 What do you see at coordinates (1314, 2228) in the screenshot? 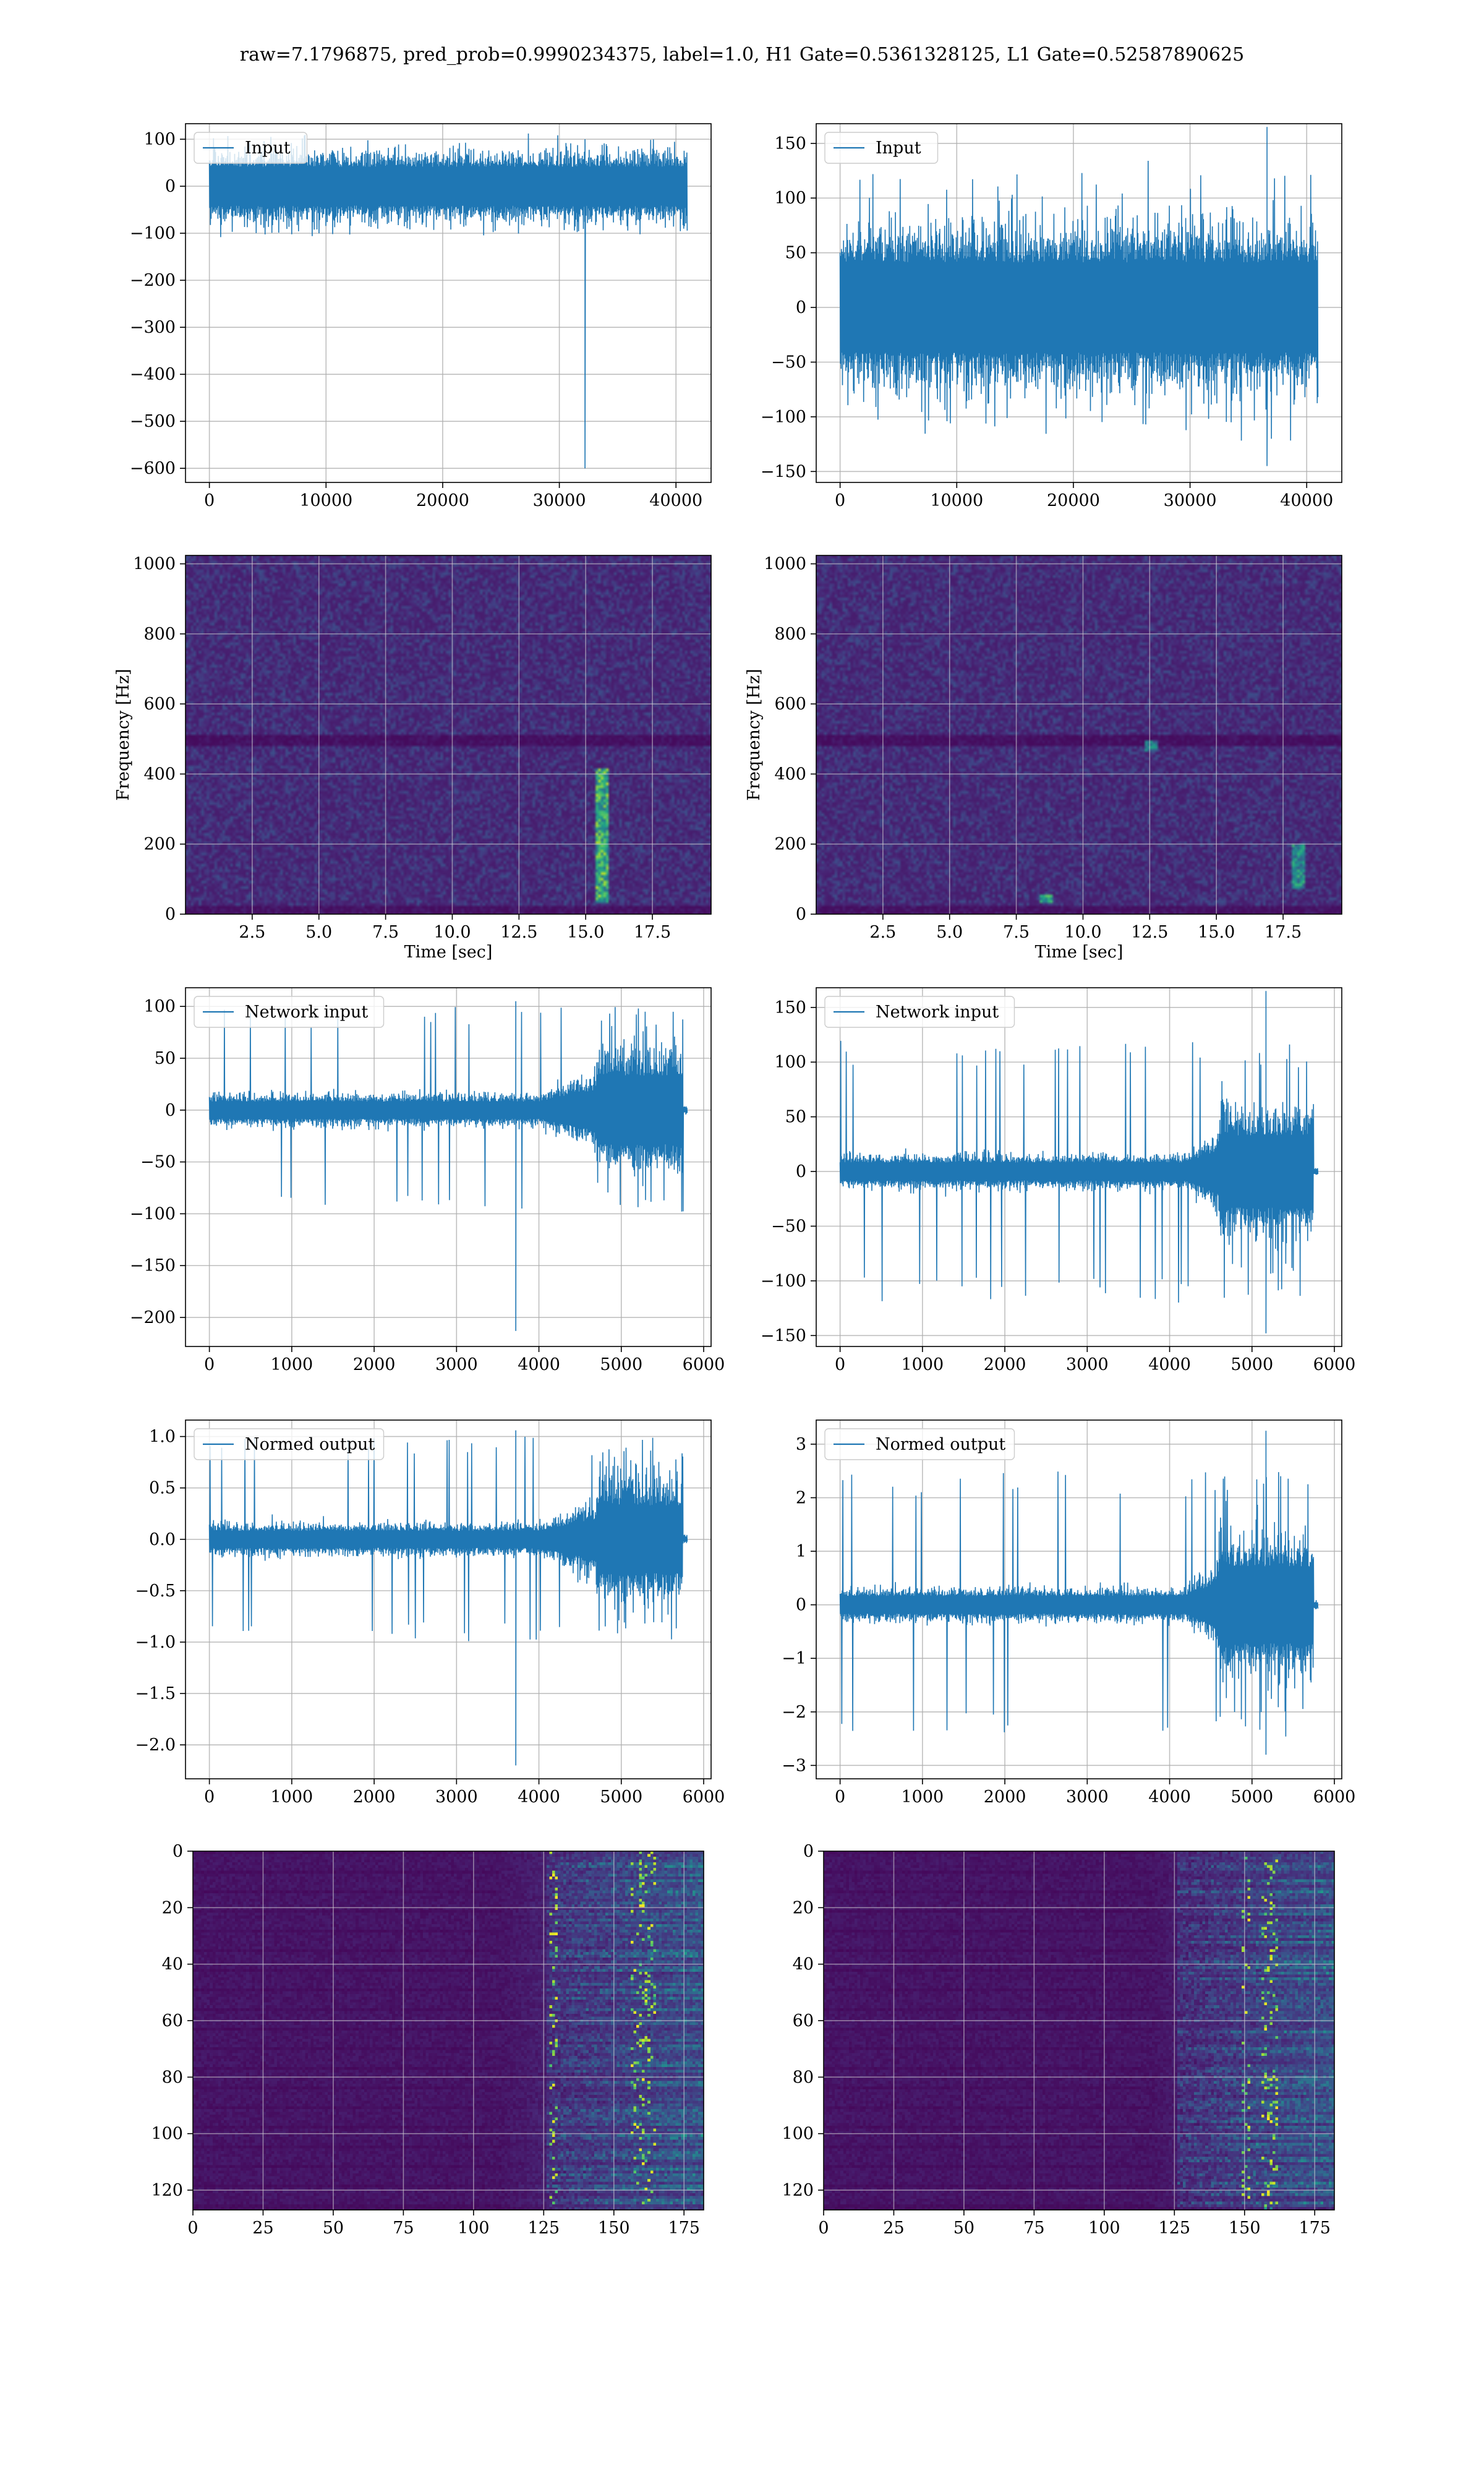
I see `l1-feature-map-xtick-label: 175` at bounding box center [1314, 2228].